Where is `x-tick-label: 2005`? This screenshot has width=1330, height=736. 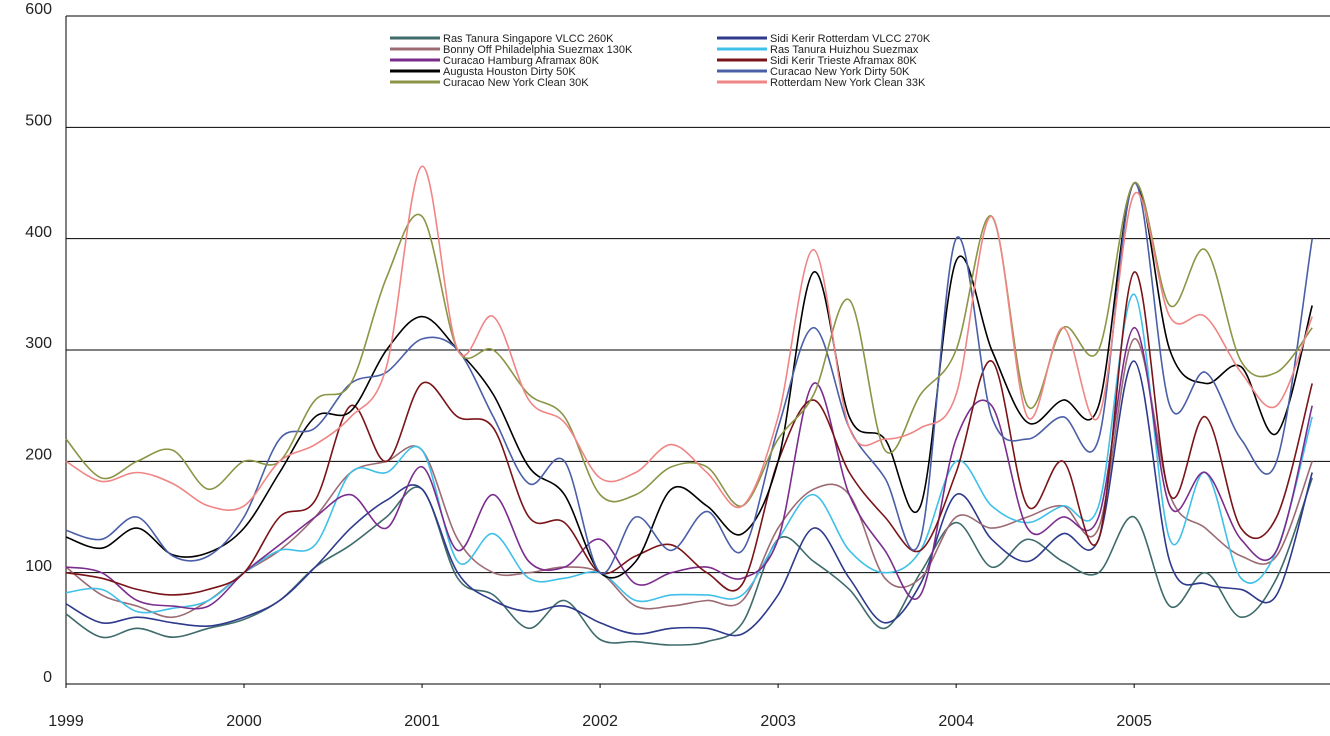
x-tick-label: 2005 is located at coordinates (1134, 721).